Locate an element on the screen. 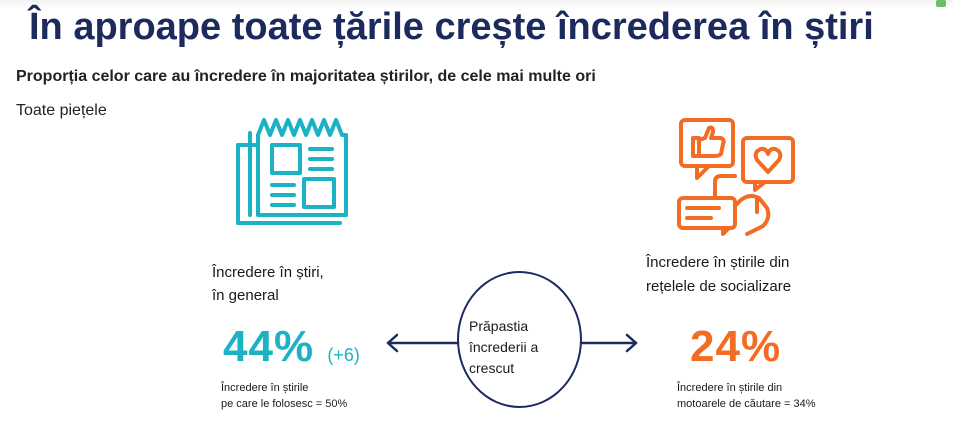 The image size is (953, 445). gap-text-line2: încrederii a is located at coordinates (504, 347).